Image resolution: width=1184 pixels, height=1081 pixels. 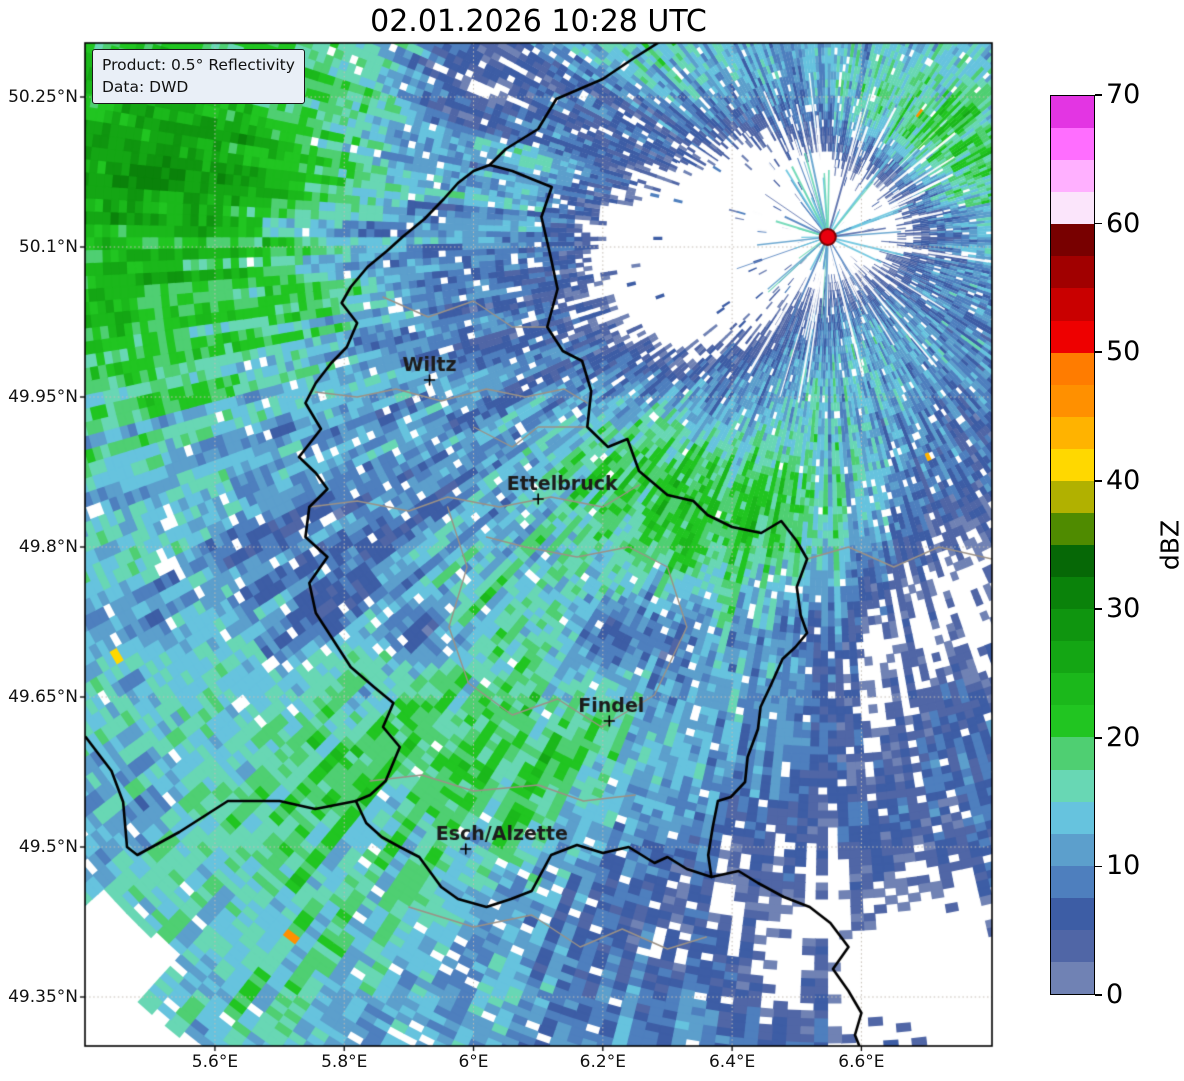 What do you see at coordinates (1123, 223) in the screenshot?
I see `colorbar-tick-label: 60` at bounding box center [1123, 223].